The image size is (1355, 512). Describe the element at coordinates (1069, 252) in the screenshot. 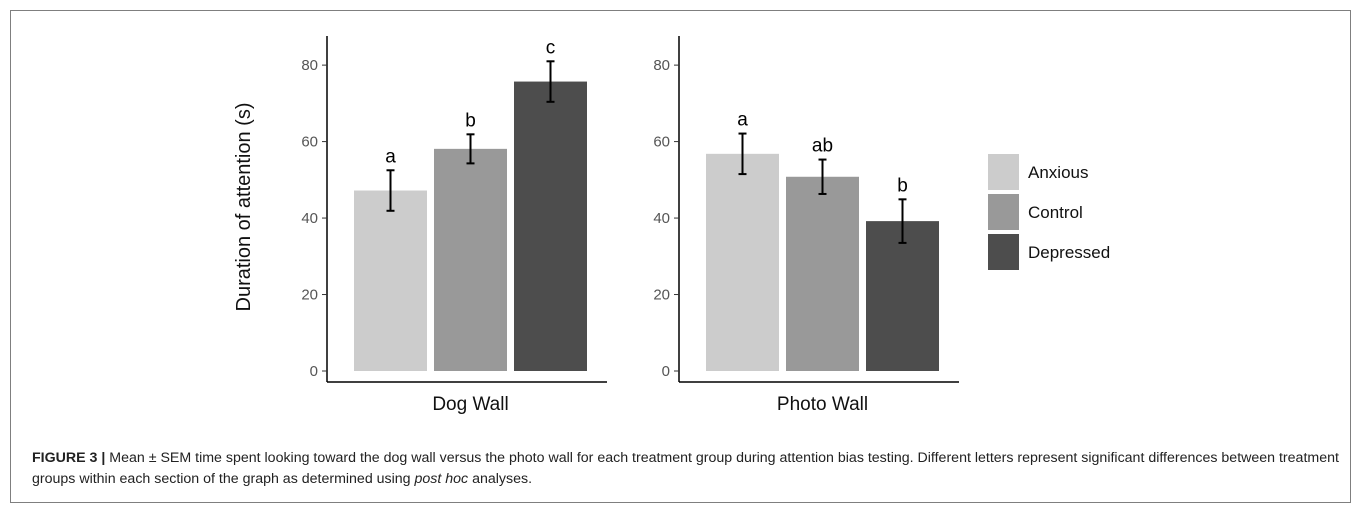

I see `legend-label-depressed: Depressed` at that location.